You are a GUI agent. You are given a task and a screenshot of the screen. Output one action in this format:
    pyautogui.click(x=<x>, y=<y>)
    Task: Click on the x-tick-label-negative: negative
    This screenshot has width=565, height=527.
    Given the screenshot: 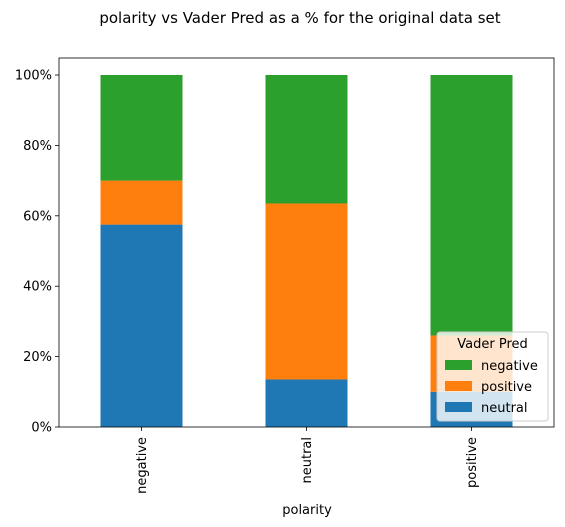 What is the action you would take?
    pyautogui.click(x=142, y=465)
    